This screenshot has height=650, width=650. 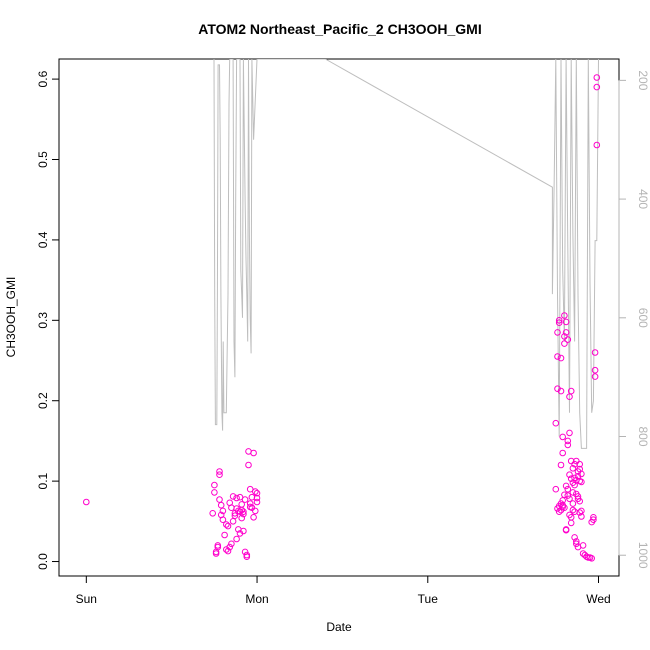 I want to click on right-tick-label: 800, so click(x=643, y=436).